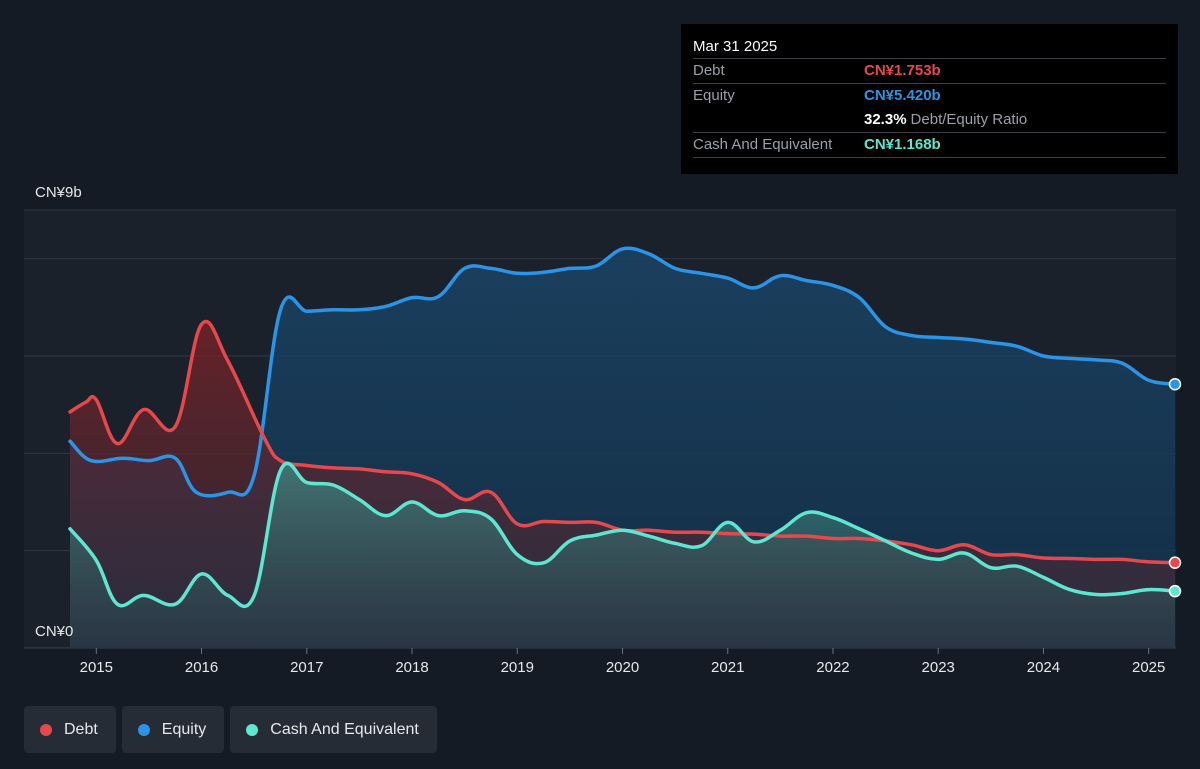 Image resolution: width=1200 pixels, height=769 pixels. I want to click on tooltip-ratio-label: Debt/Equity Ratio, so click(969, 119).